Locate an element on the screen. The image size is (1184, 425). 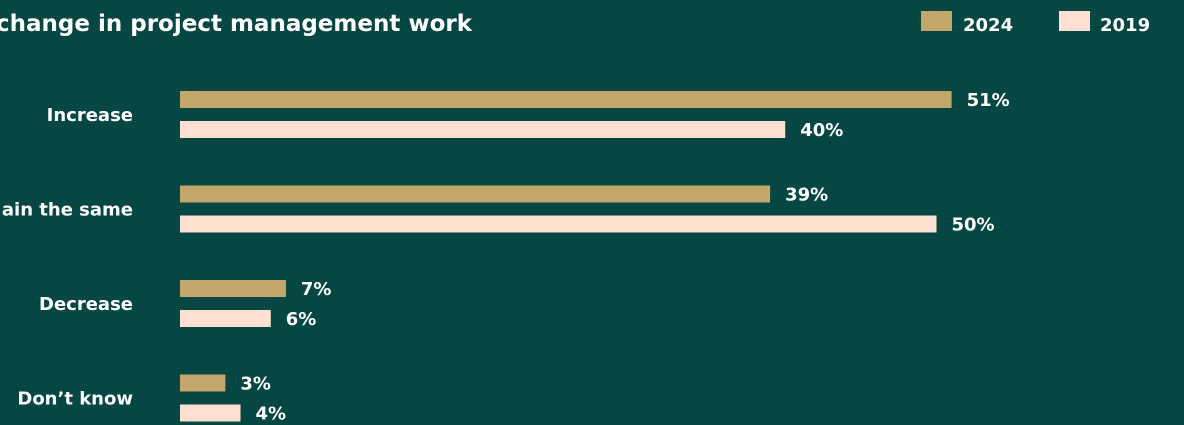
legend-swatch-2024 is located at coordinates (936, 21).